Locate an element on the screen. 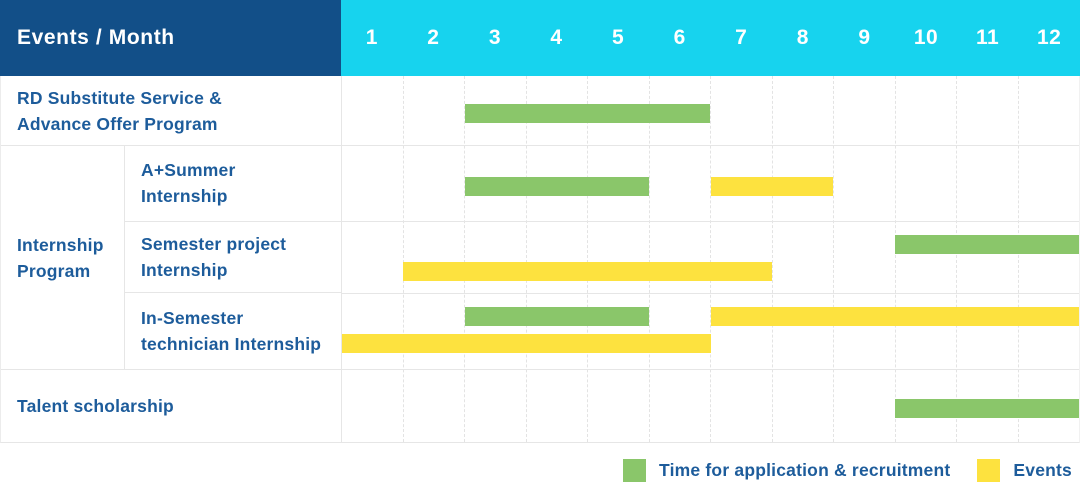  legend-item-events: Events is located at coordinates (1024, 470).